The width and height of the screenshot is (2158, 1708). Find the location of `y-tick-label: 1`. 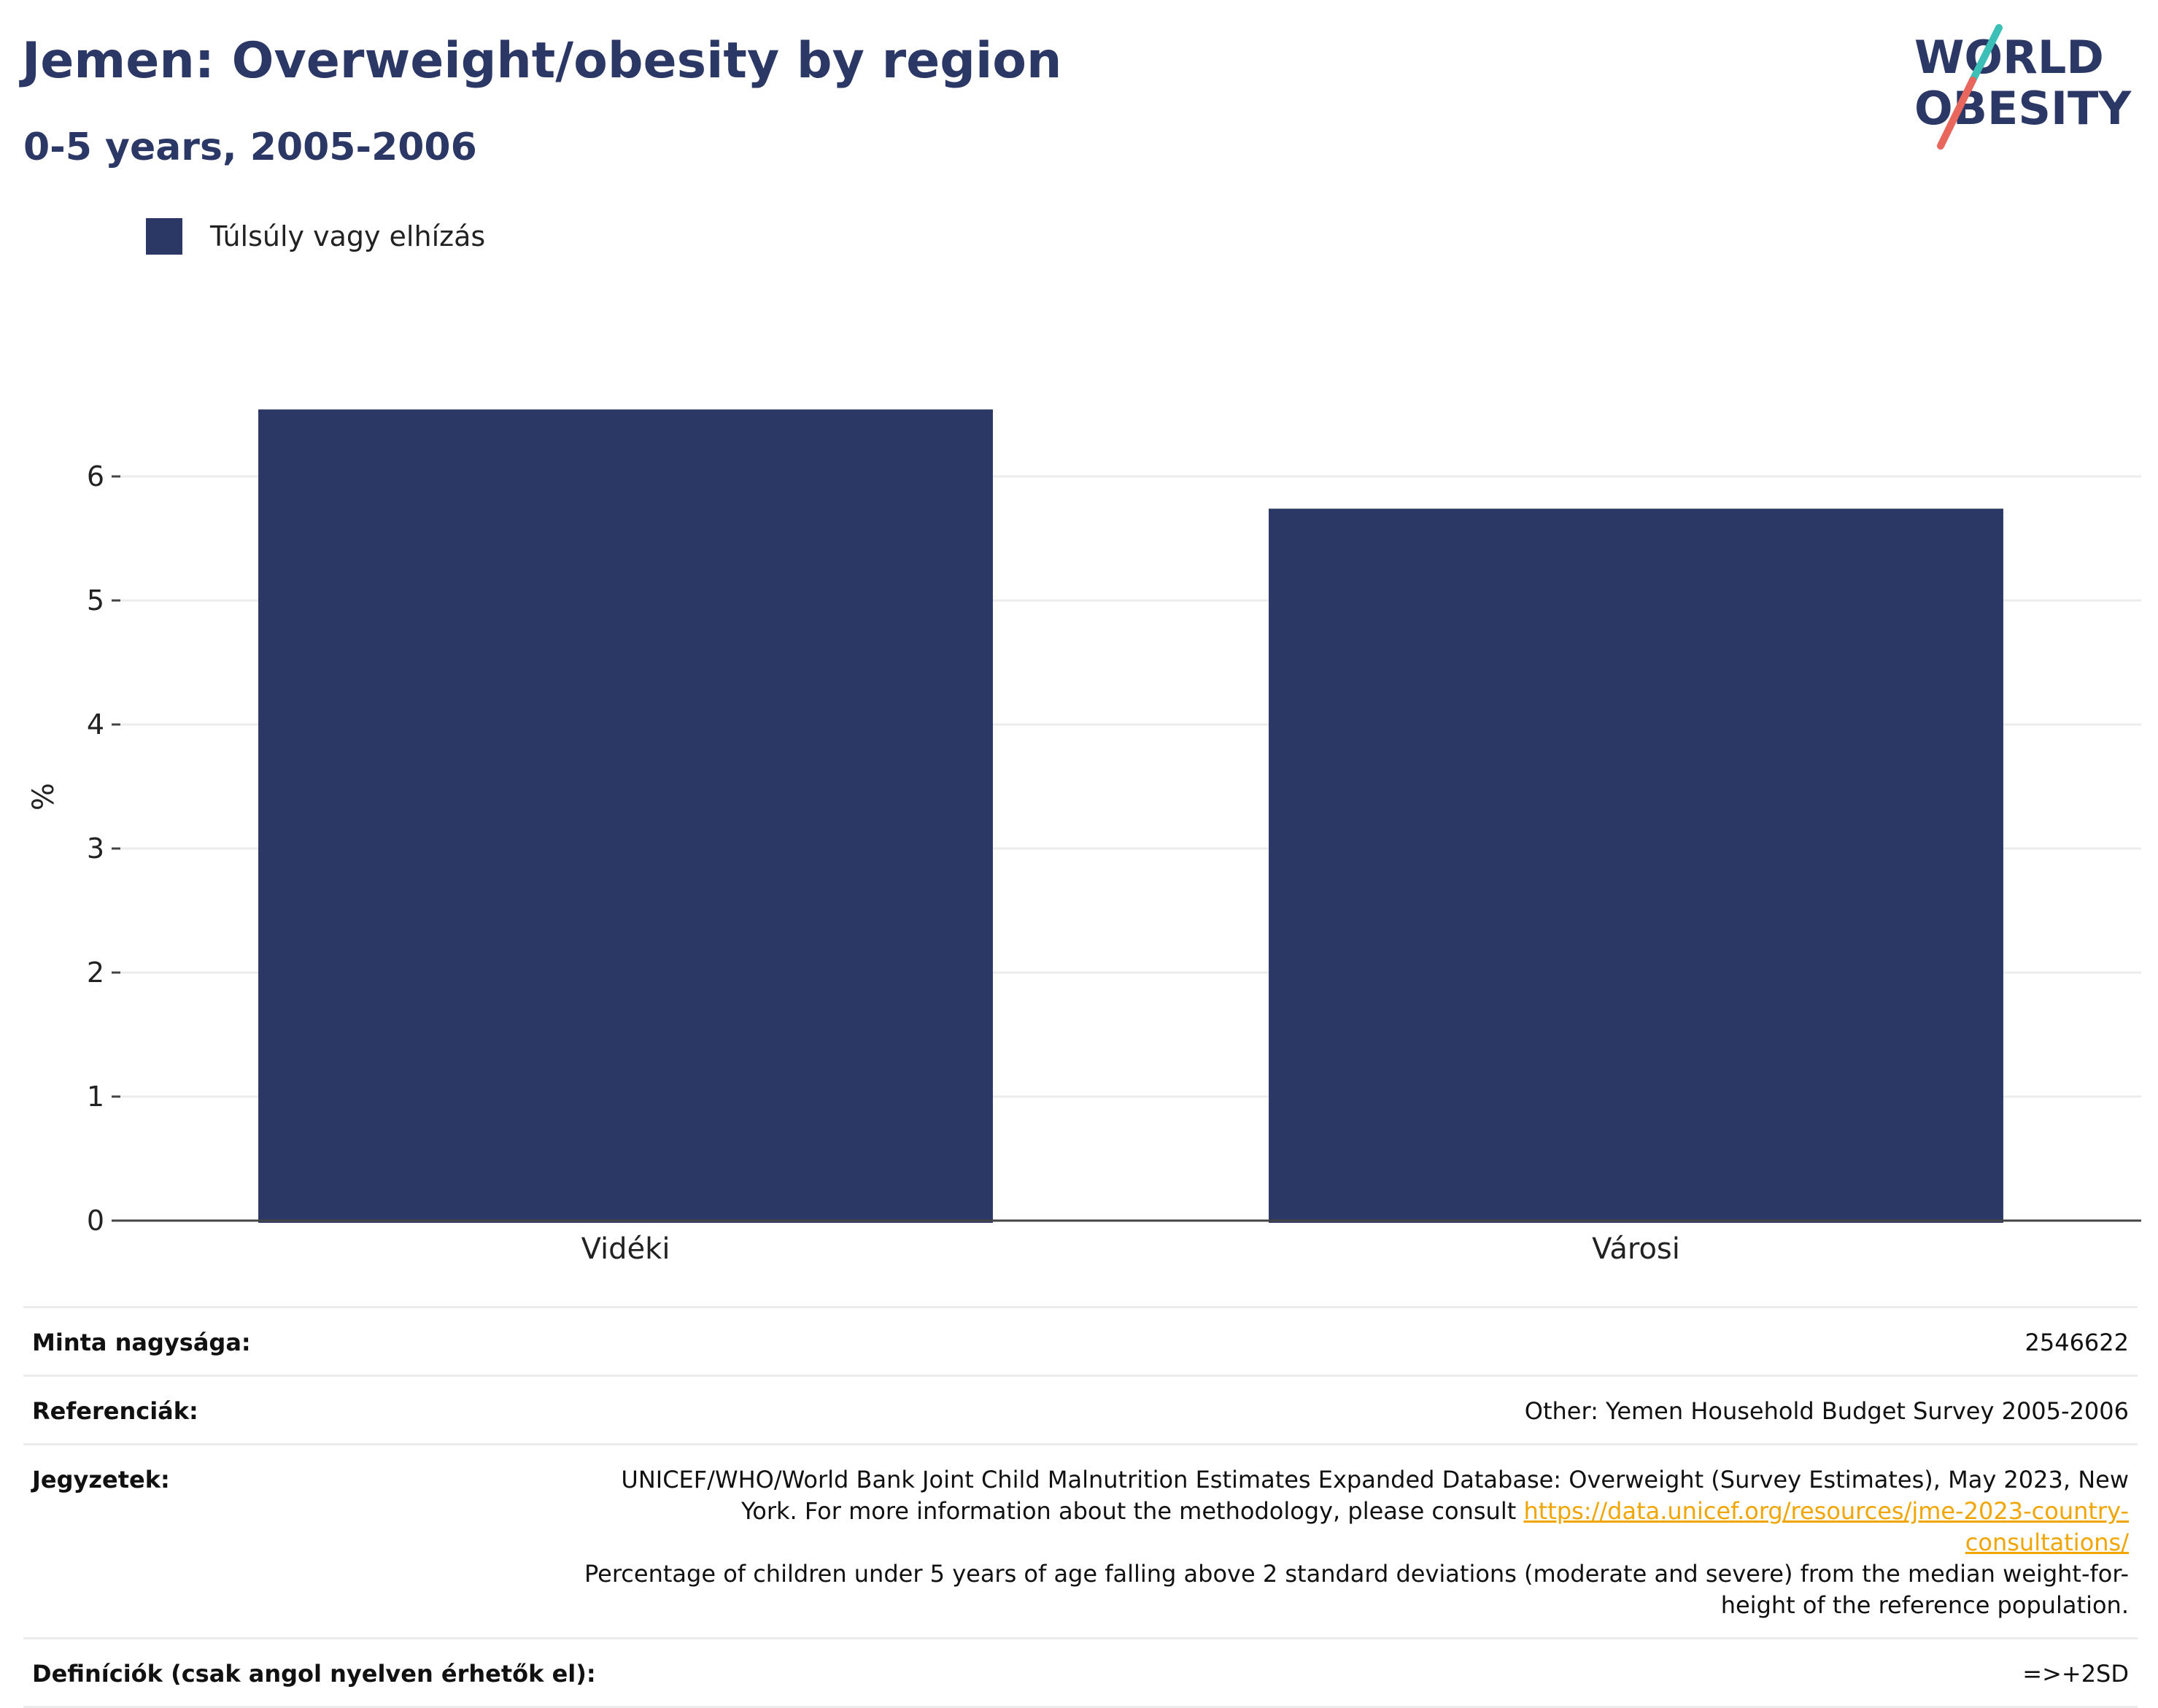

y-tick-label: 1 is located at coordinates (95, 1097).